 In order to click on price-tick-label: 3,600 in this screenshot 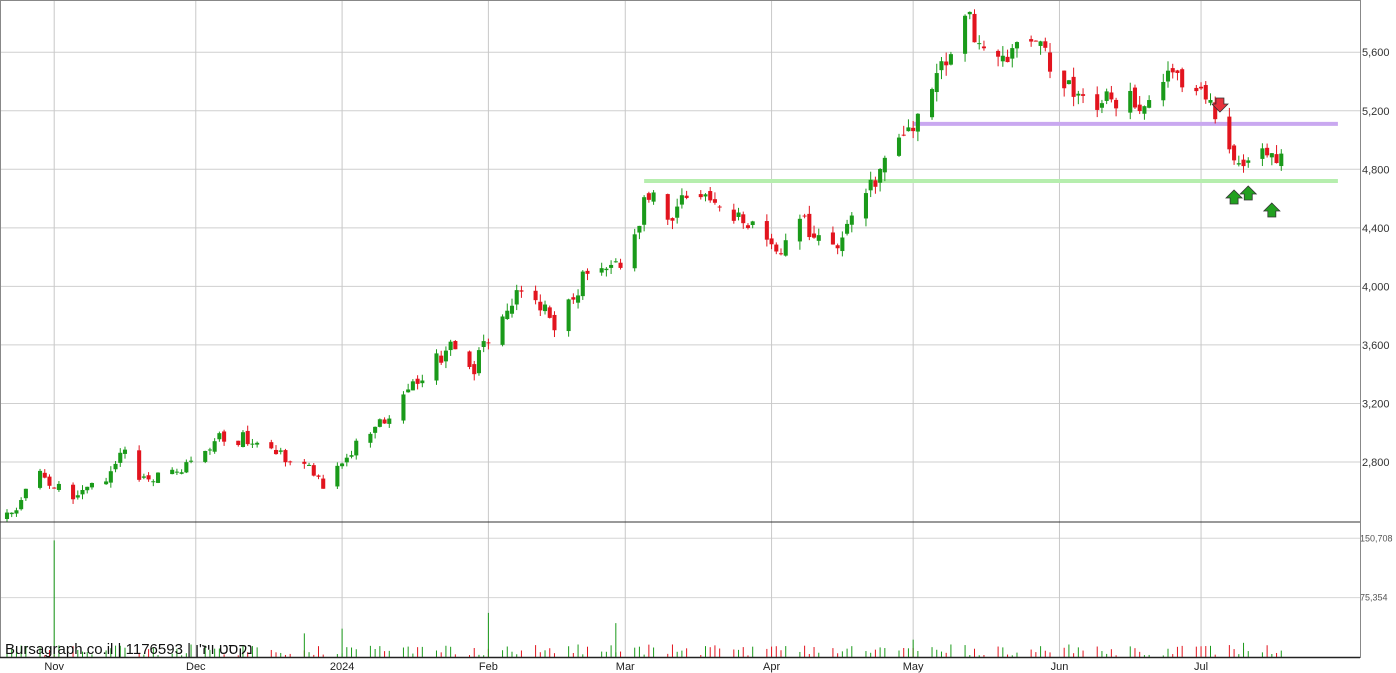, I will do `click(1376, 346)`.